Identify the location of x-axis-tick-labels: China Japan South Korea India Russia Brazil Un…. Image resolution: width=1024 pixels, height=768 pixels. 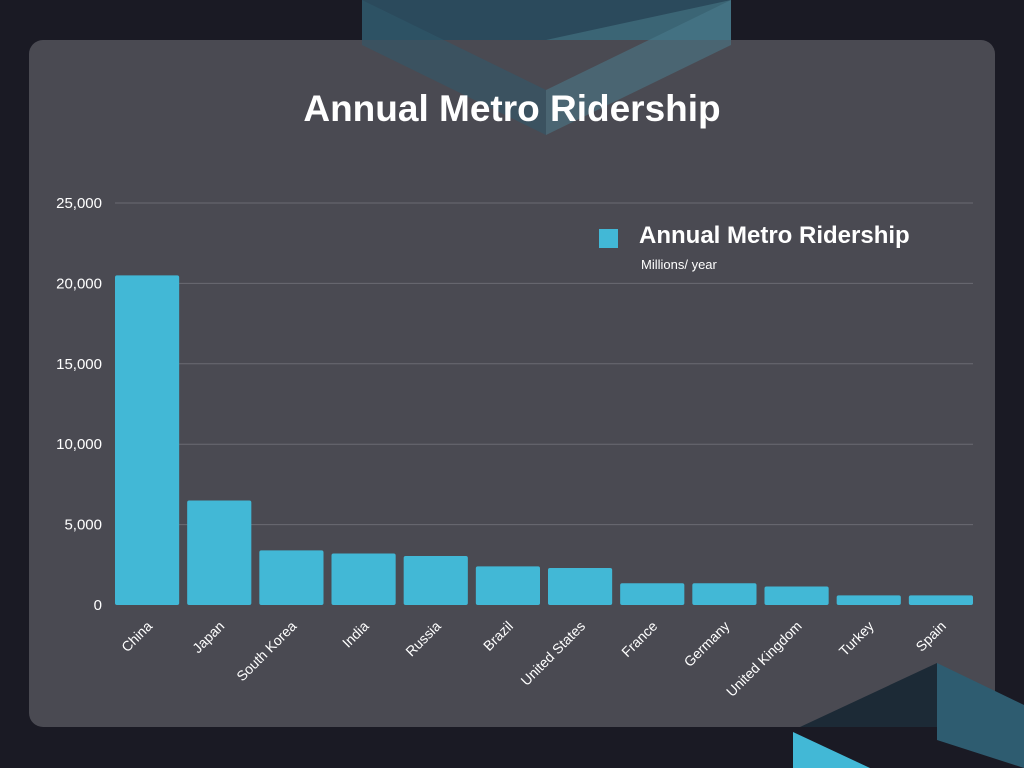
(533, 659).